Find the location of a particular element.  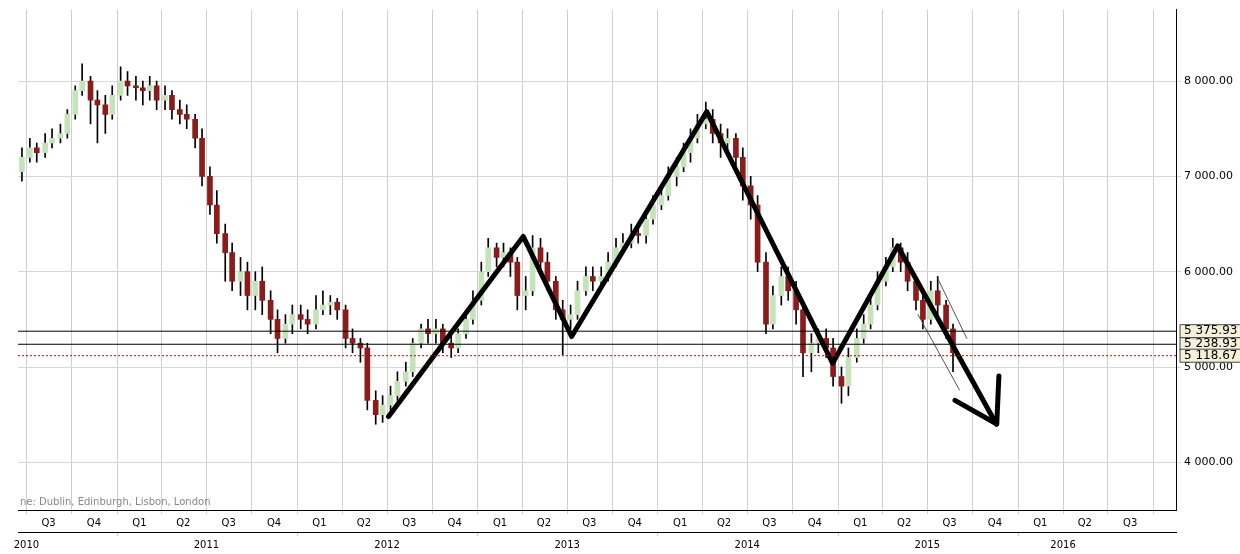

y-tick-label: 7 000.00 is located at coordinates (1208, 176).